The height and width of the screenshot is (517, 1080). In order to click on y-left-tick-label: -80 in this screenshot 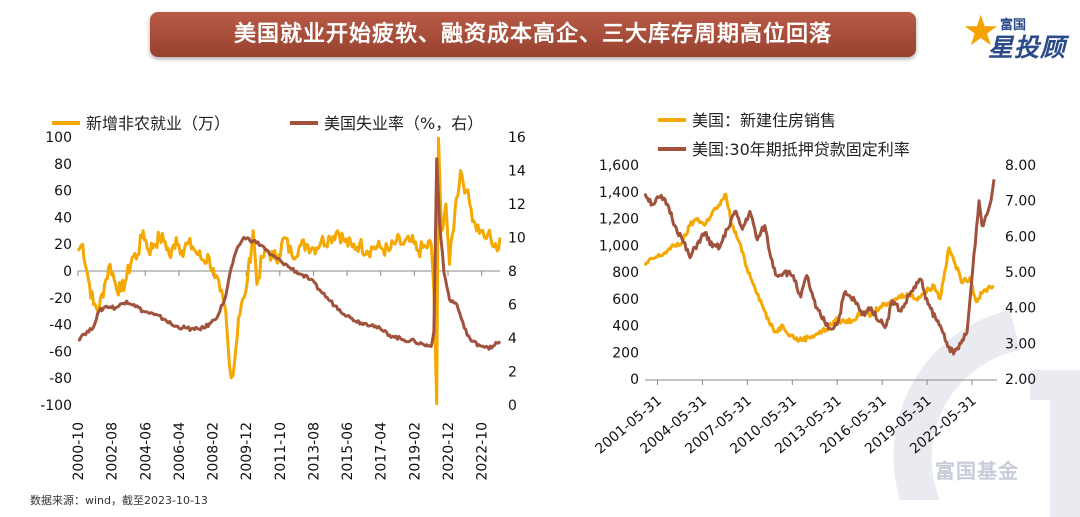, I will do `click(60, 379)`.